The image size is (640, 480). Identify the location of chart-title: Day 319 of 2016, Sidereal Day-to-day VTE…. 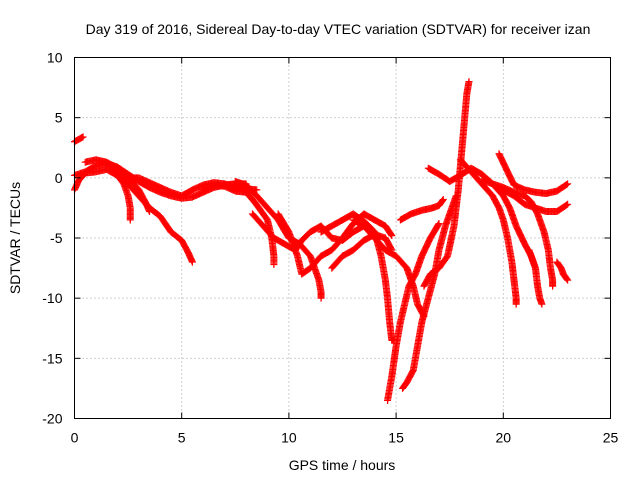
(338, 29).